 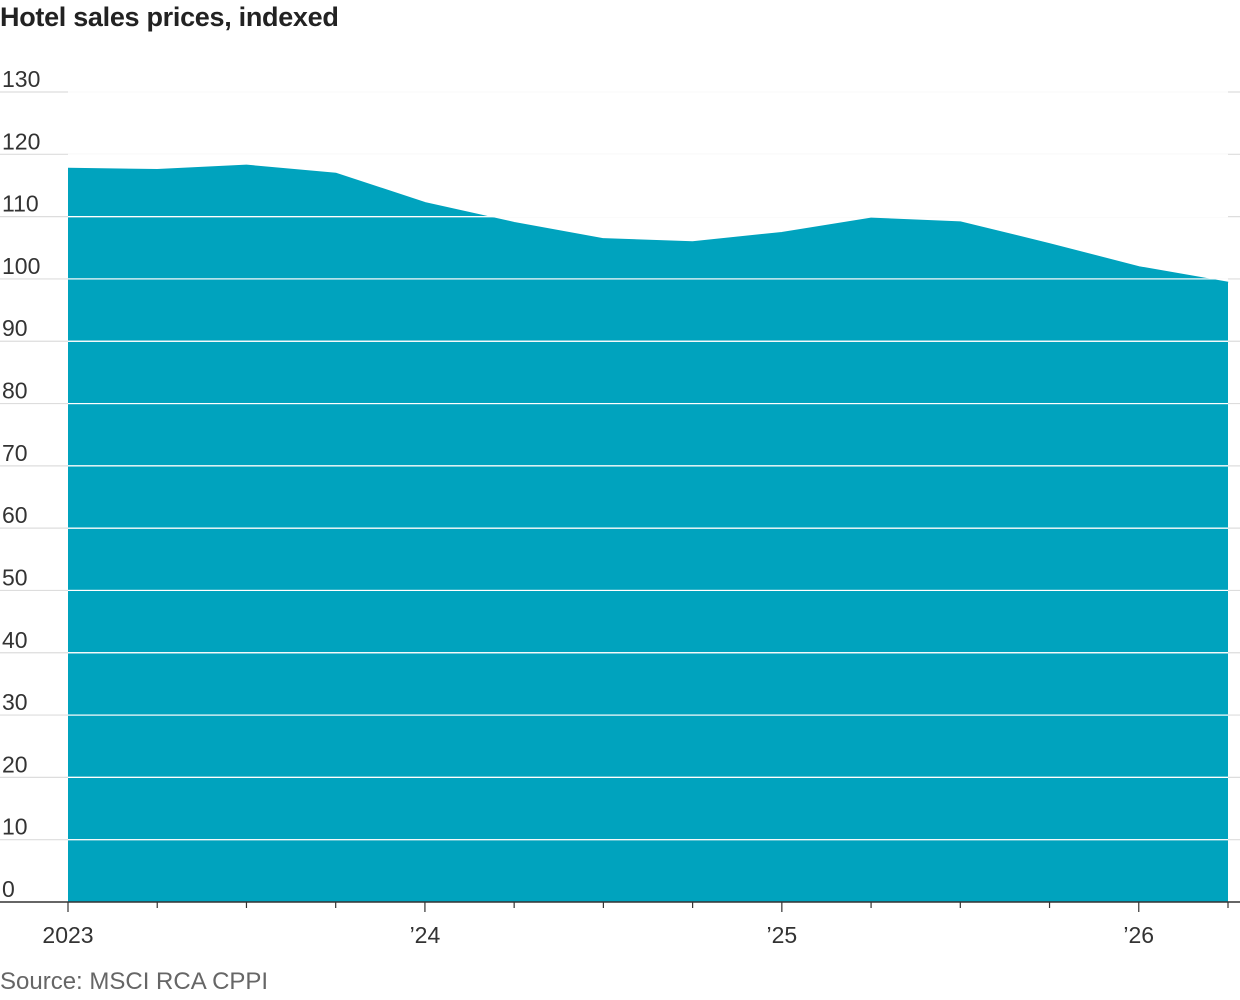 I want to click on y-tick-label: 60, so click(x=15, y=515).